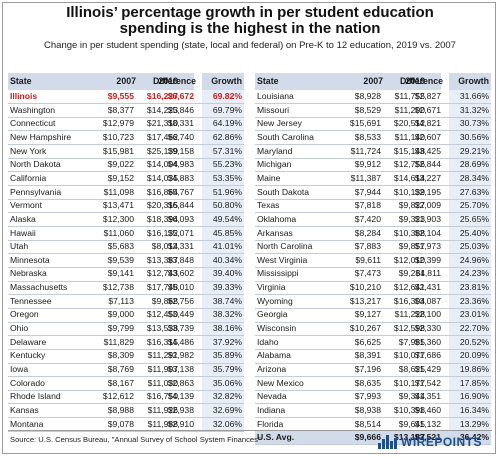 The width and height of the screenshot is (500, 458). What do you see at coordinates (126, 97) in the screenshot?
I see `table-row: Illinois $9,555 $16,227 $6,672 69.82%` at bounding box center [126, 97].